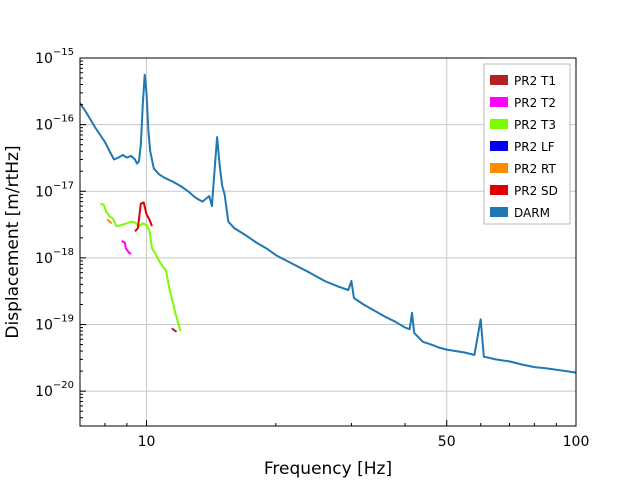 The height and width of the screenshot is (480, 640). What do you see at coordinates (147, 442) in the screenshot?
I see `x-tick-label: 10` at bounding box center [147, 442].